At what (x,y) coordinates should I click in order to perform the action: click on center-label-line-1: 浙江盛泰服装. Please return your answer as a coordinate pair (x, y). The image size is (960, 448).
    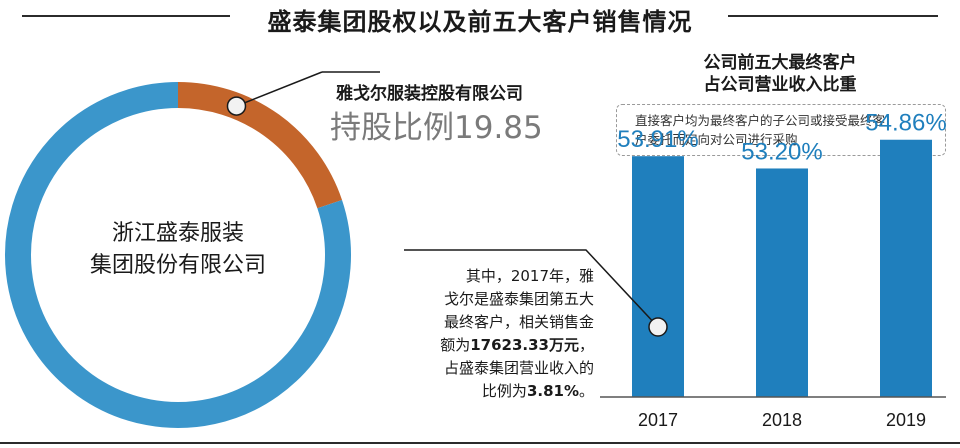
    Looking at the image, I should click on (177, 233).